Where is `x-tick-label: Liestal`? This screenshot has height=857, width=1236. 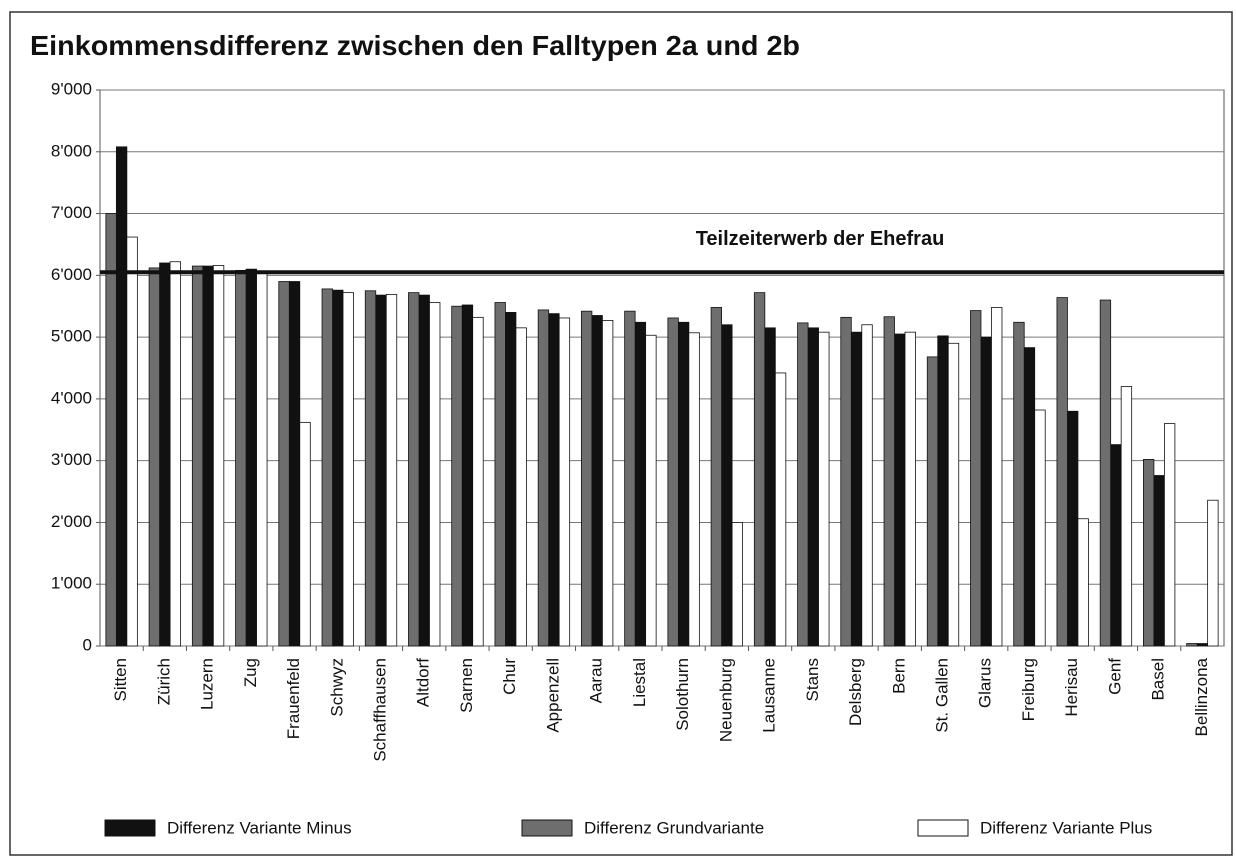 x-tick-label: Liestal is located at coordinates (639, 682).